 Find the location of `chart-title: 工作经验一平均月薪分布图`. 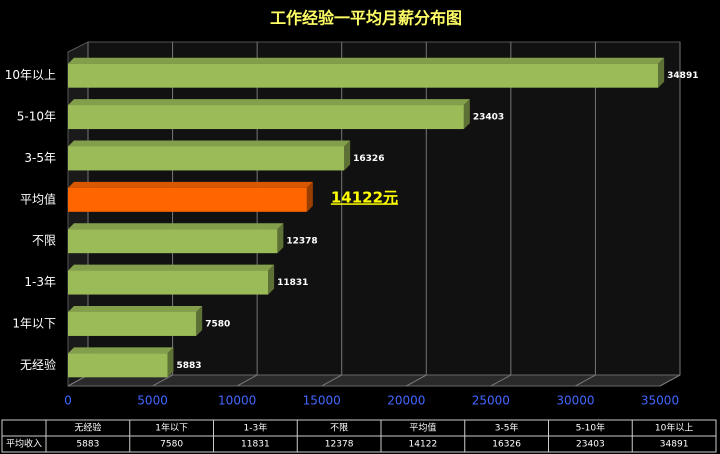

chart-title: 工作经验一平均月薪分布图 is located at coordinates (366, 18).